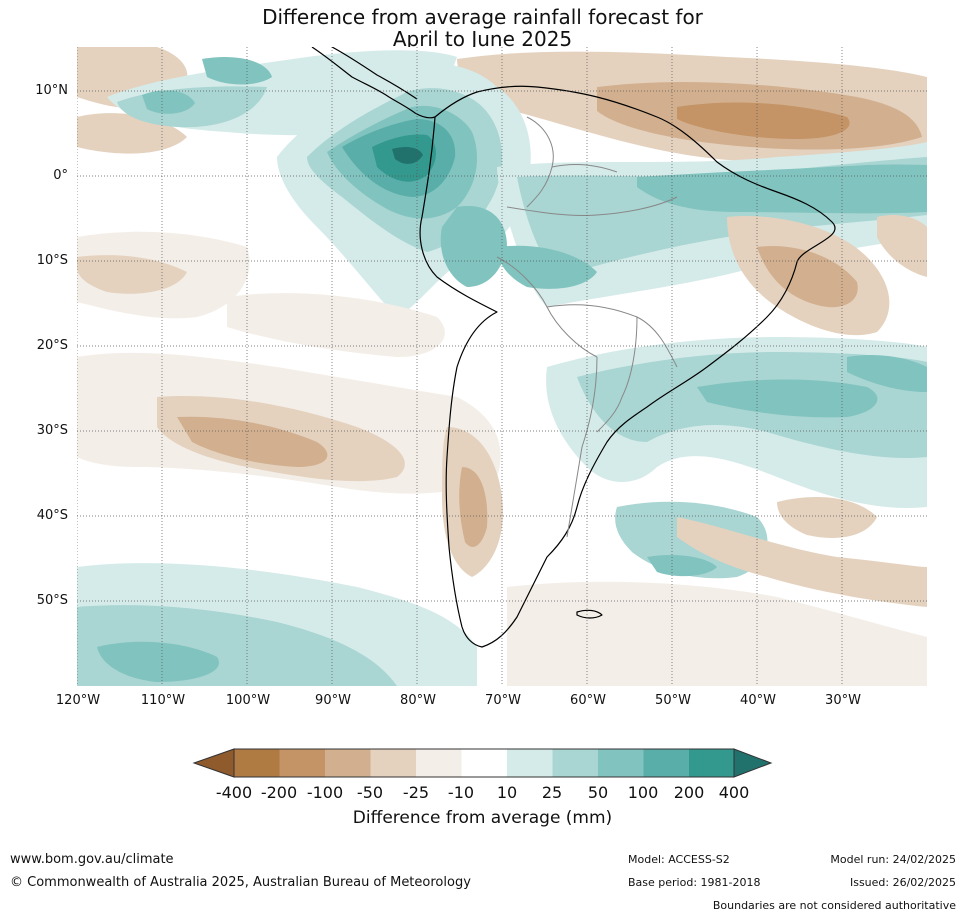 This screenshot has width=965, height=919. Describe the element at coordinates (461, 792) in the screenshot. I see `colorbar-tick: -10` at that location.